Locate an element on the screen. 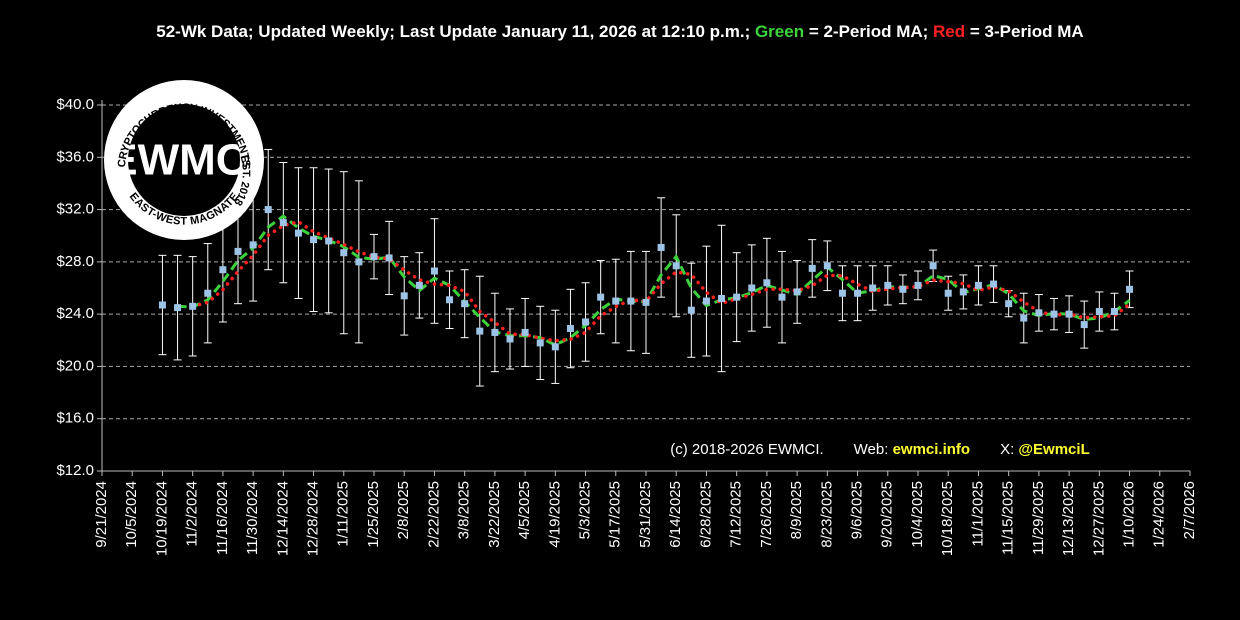  x-tick-label: 6/14/2025 is located at coordinates (675, 514).